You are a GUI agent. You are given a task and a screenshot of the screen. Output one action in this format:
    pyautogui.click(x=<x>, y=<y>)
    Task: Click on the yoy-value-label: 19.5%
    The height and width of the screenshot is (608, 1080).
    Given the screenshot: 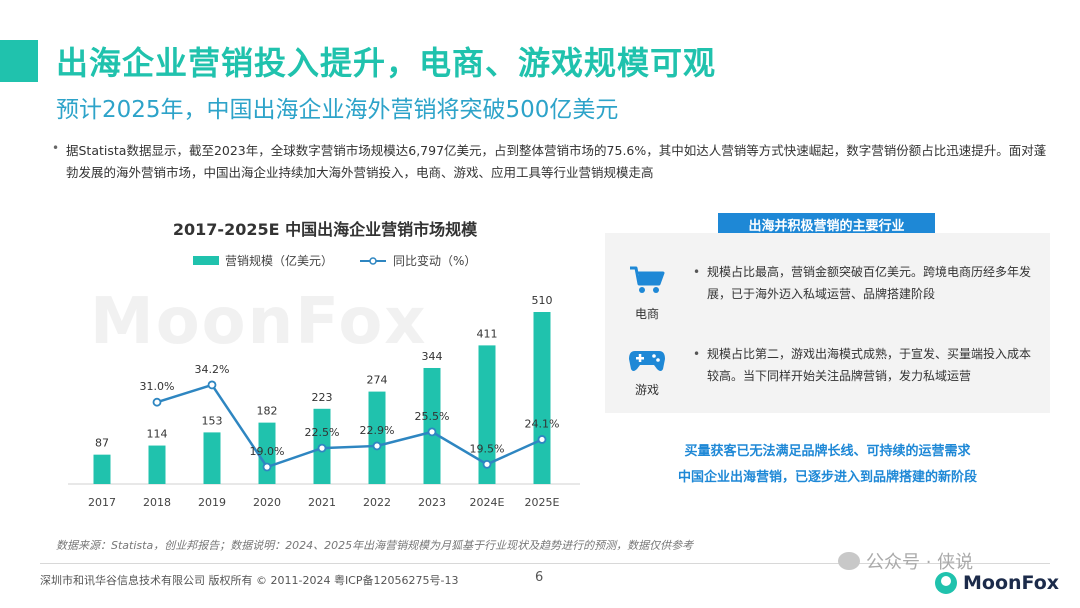 What is the action you would take?
    pyautogui.click(x=487, y=448)
    